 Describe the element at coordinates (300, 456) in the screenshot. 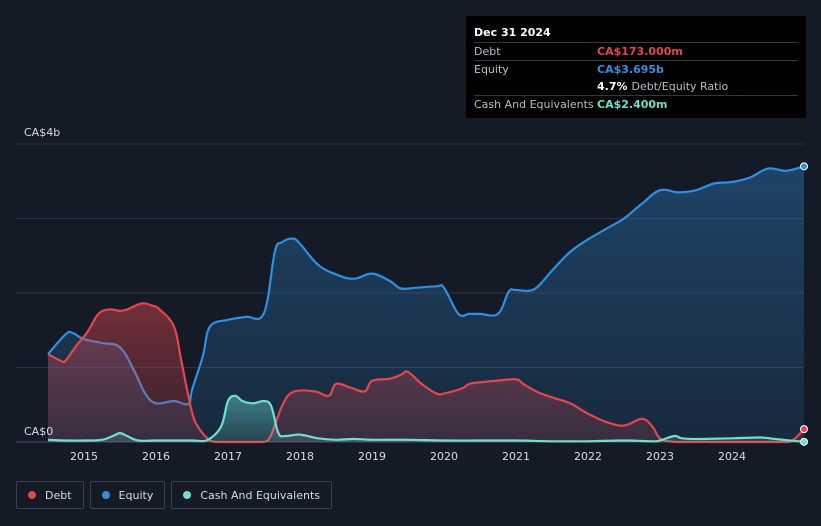

I see `x-tick-label: 2018` at that location.